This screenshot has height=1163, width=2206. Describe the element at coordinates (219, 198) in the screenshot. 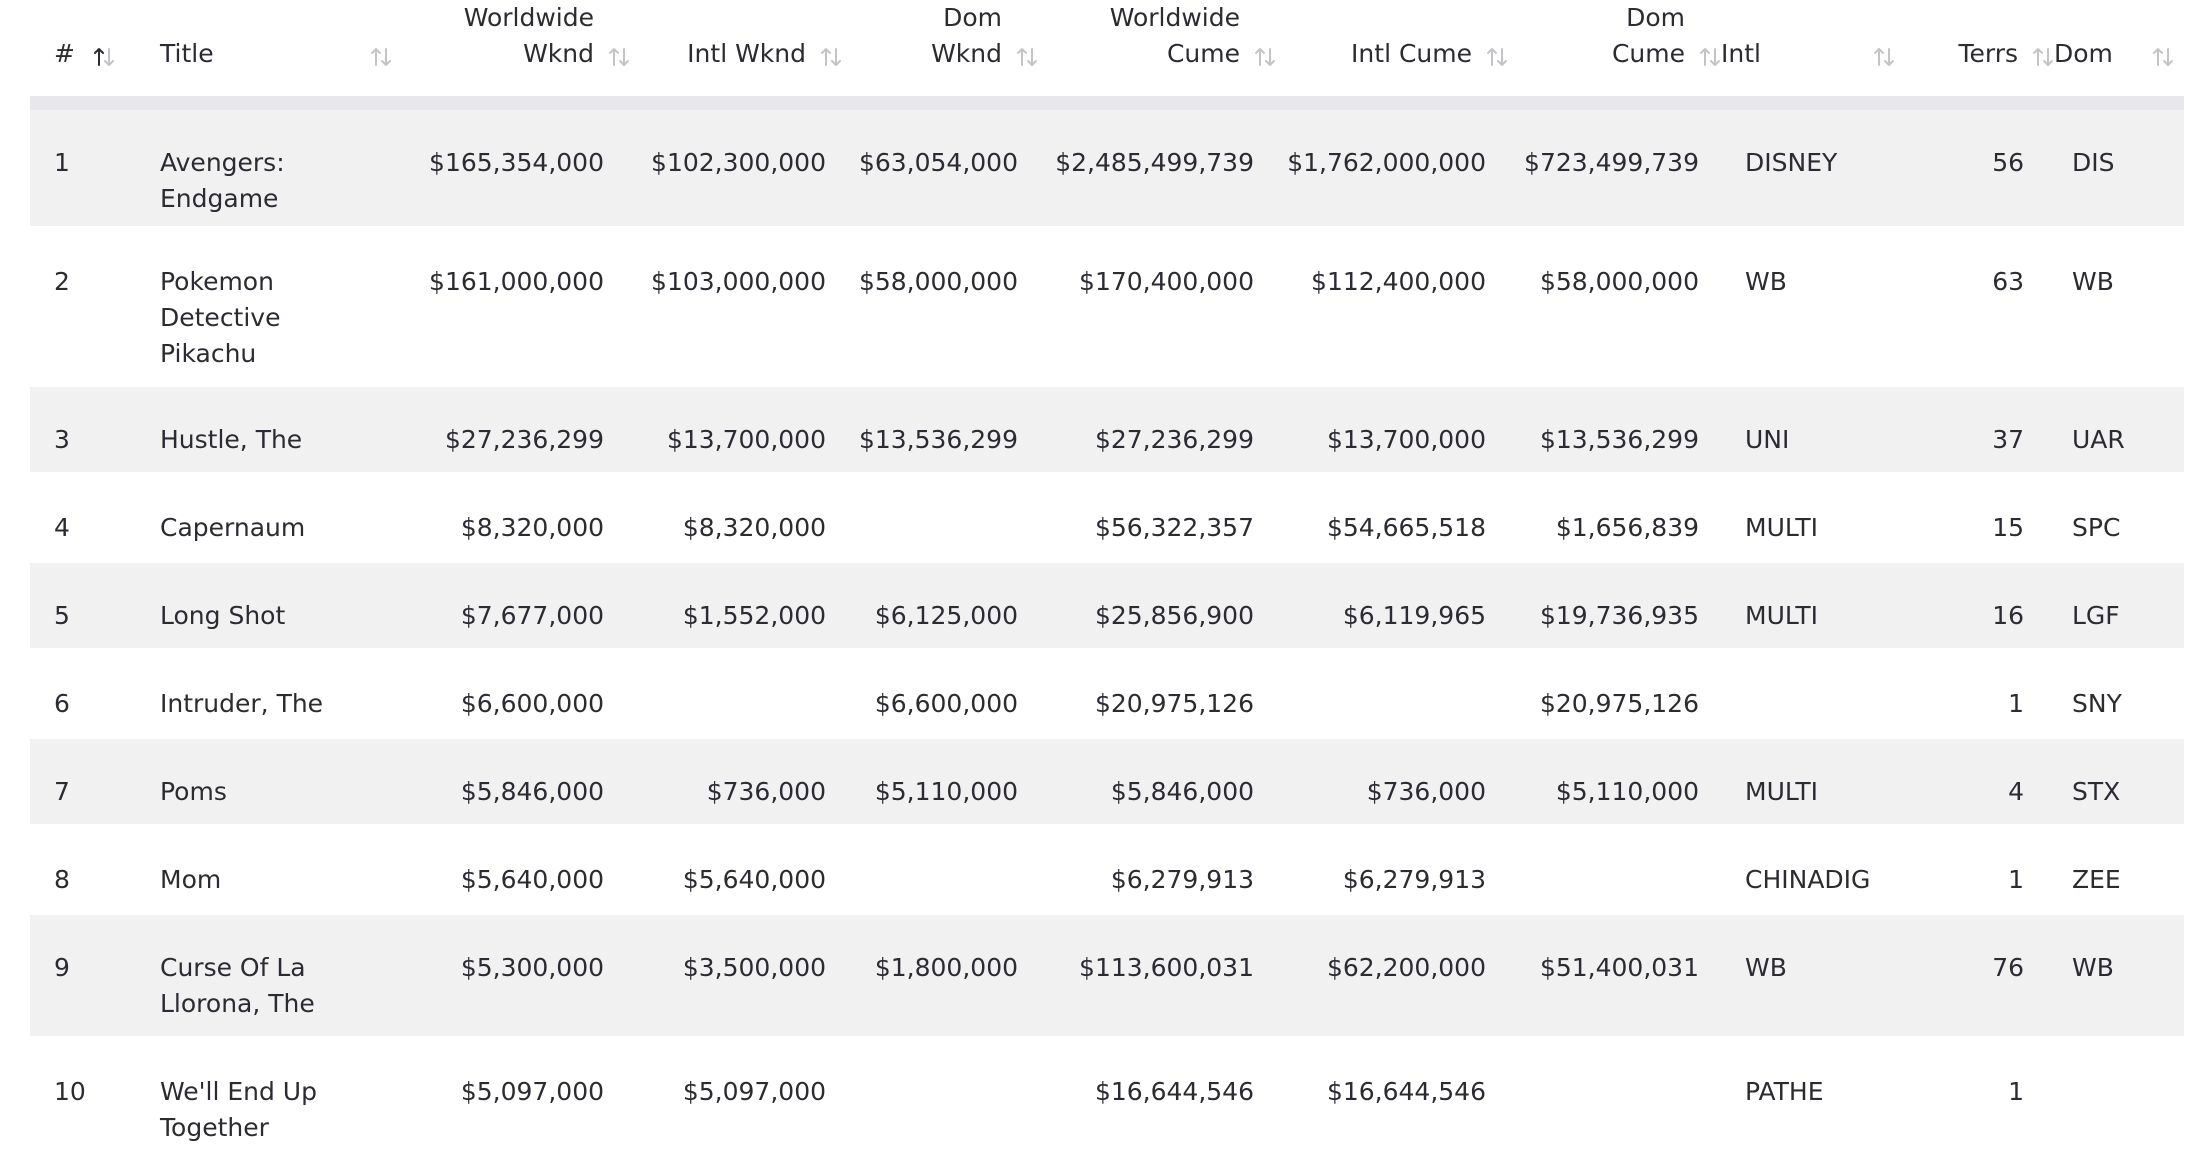

I see `title-line: Endgame` at that location.